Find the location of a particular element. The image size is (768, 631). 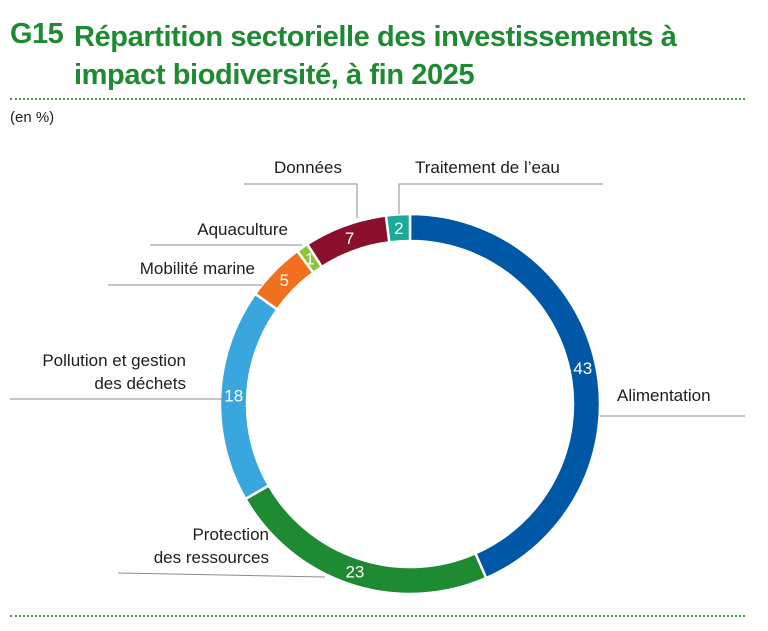

slice-value-label: 5 is located at coordinates (283, 280).